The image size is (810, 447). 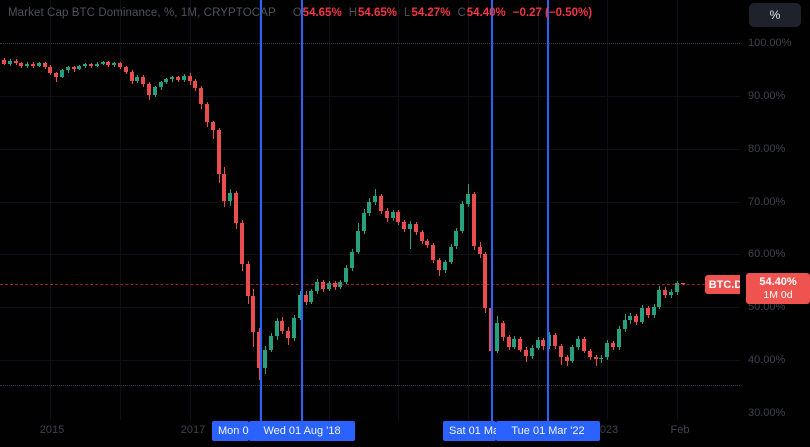 What do you see at coordinates (609, 430) in the screenshot?
I see `time-axis-label: 023` at bounding box center [609, 430].